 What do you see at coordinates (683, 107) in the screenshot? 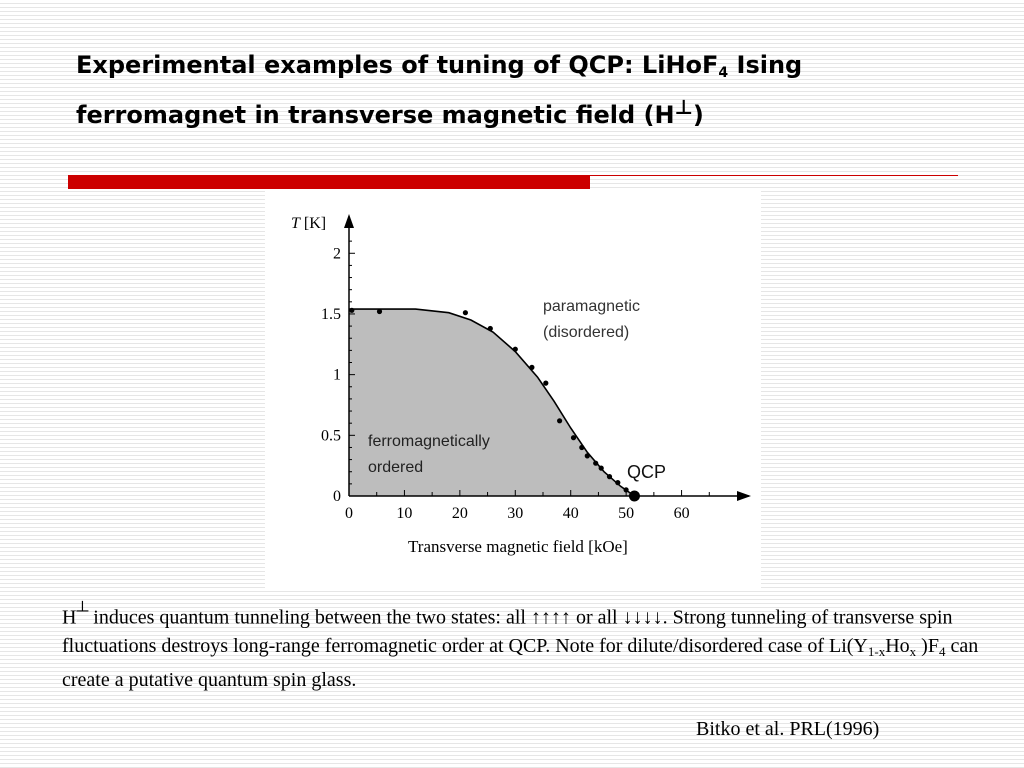
I see `perp-symbol: ⊥` at bounding box center [683, 107].